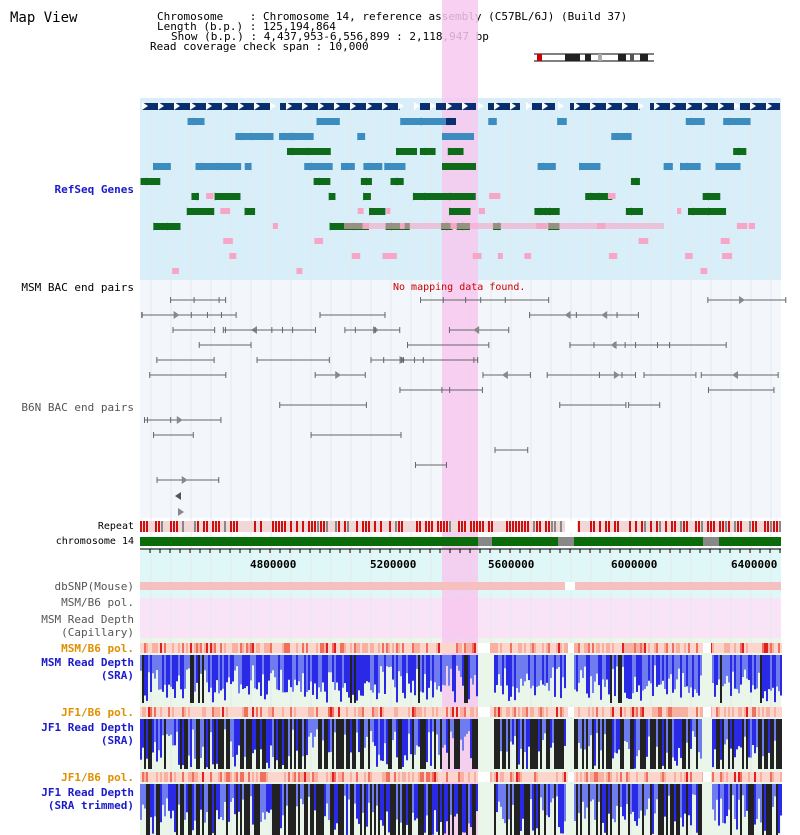 The width and height of the screenshot is (800, 835). Describe the element at coordinates (87, 792) in the screenshot. I see `track-label-jf1-depth-trim: JF1 Read Depth` at that location.